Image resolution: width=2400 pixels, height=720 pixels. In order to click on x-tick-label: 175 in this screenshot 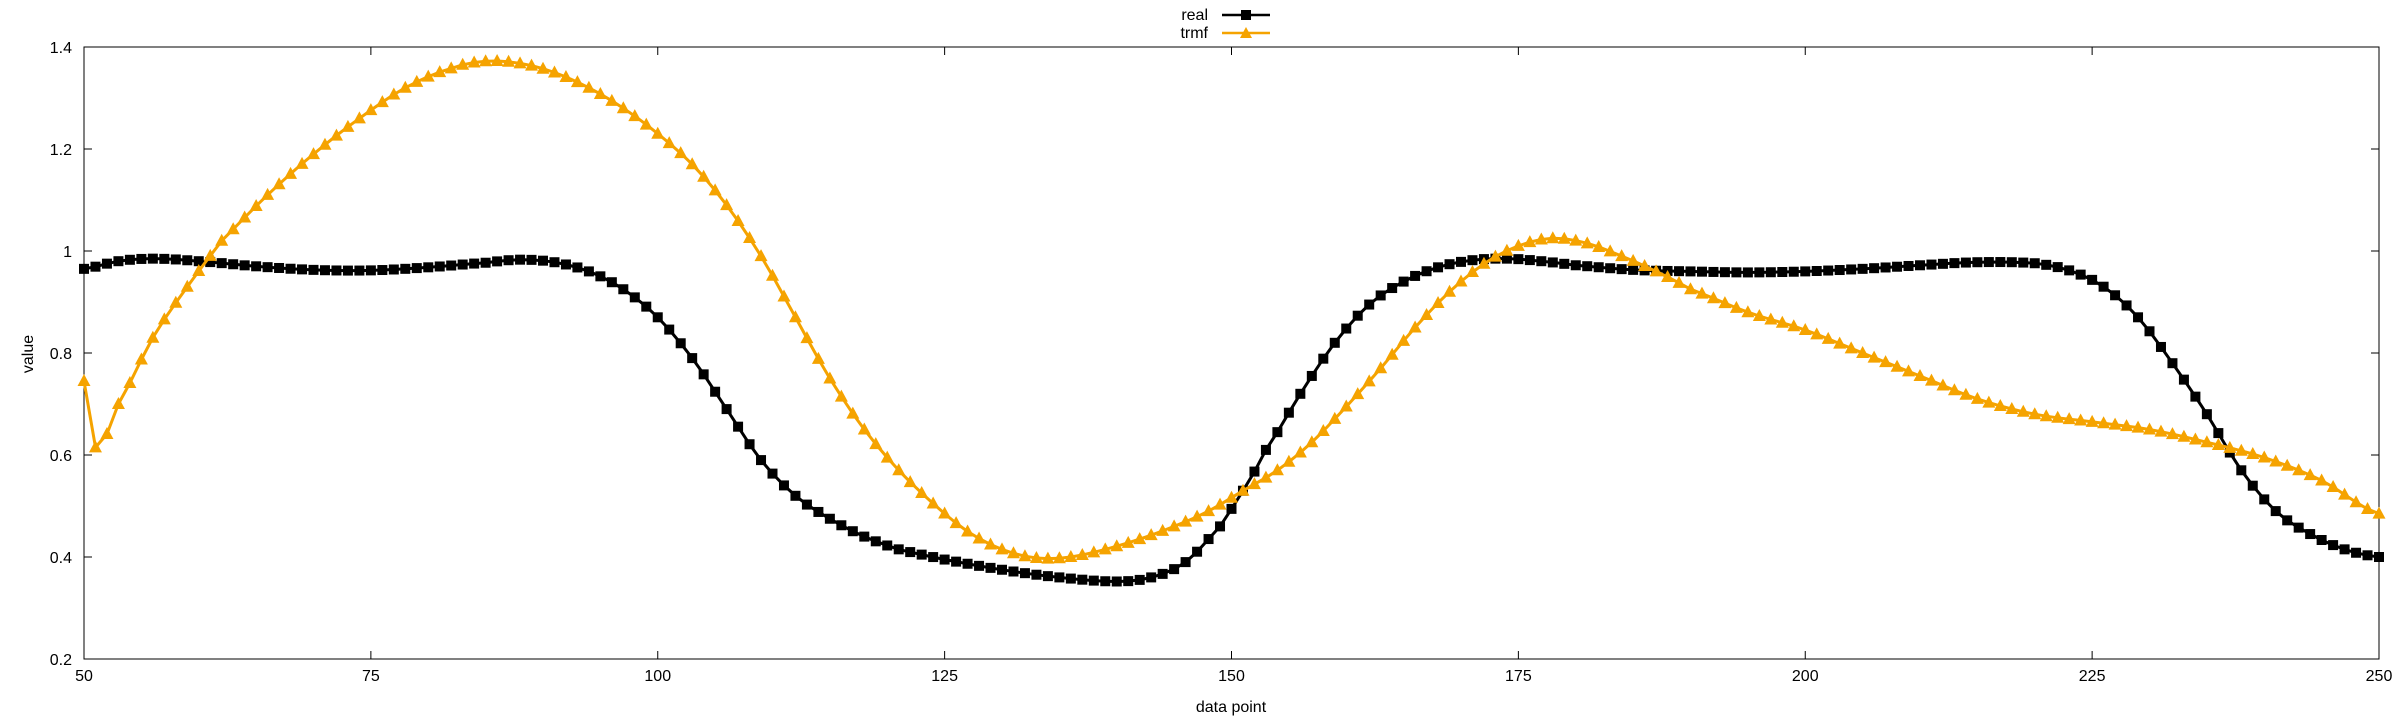, I will do `click(1518, 676)`.